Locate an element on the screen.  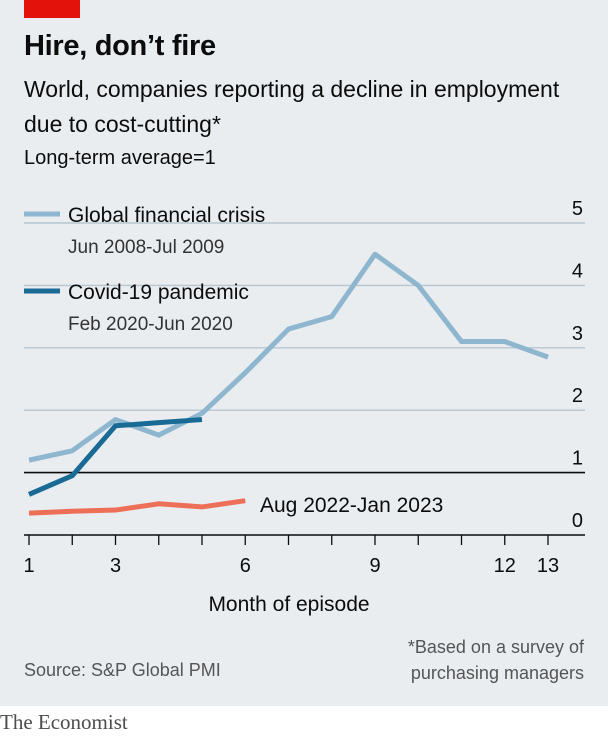
y-tick-label: 5 is located at coordinates (577, 209).